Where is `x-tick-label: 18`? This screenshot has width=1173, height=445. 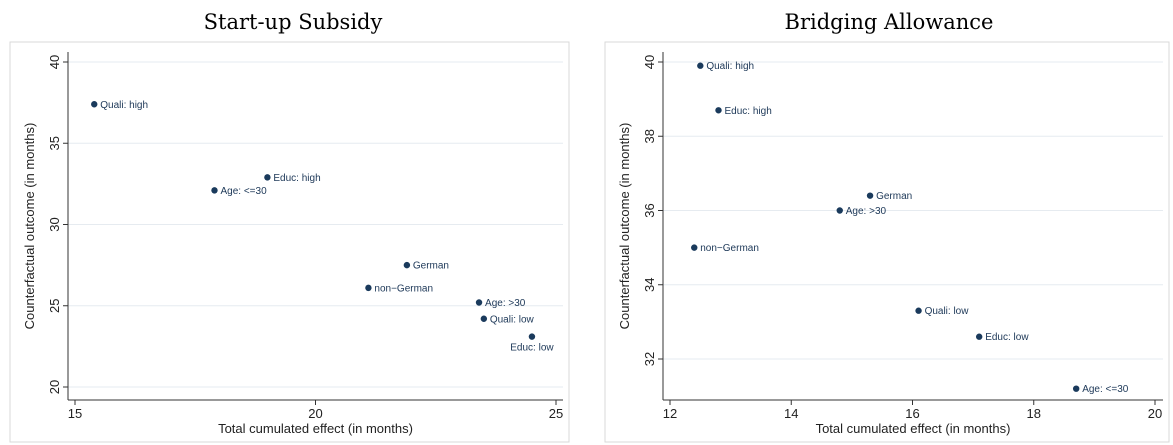
x-tick-label: 18 is located at coordinates (1034, 413).